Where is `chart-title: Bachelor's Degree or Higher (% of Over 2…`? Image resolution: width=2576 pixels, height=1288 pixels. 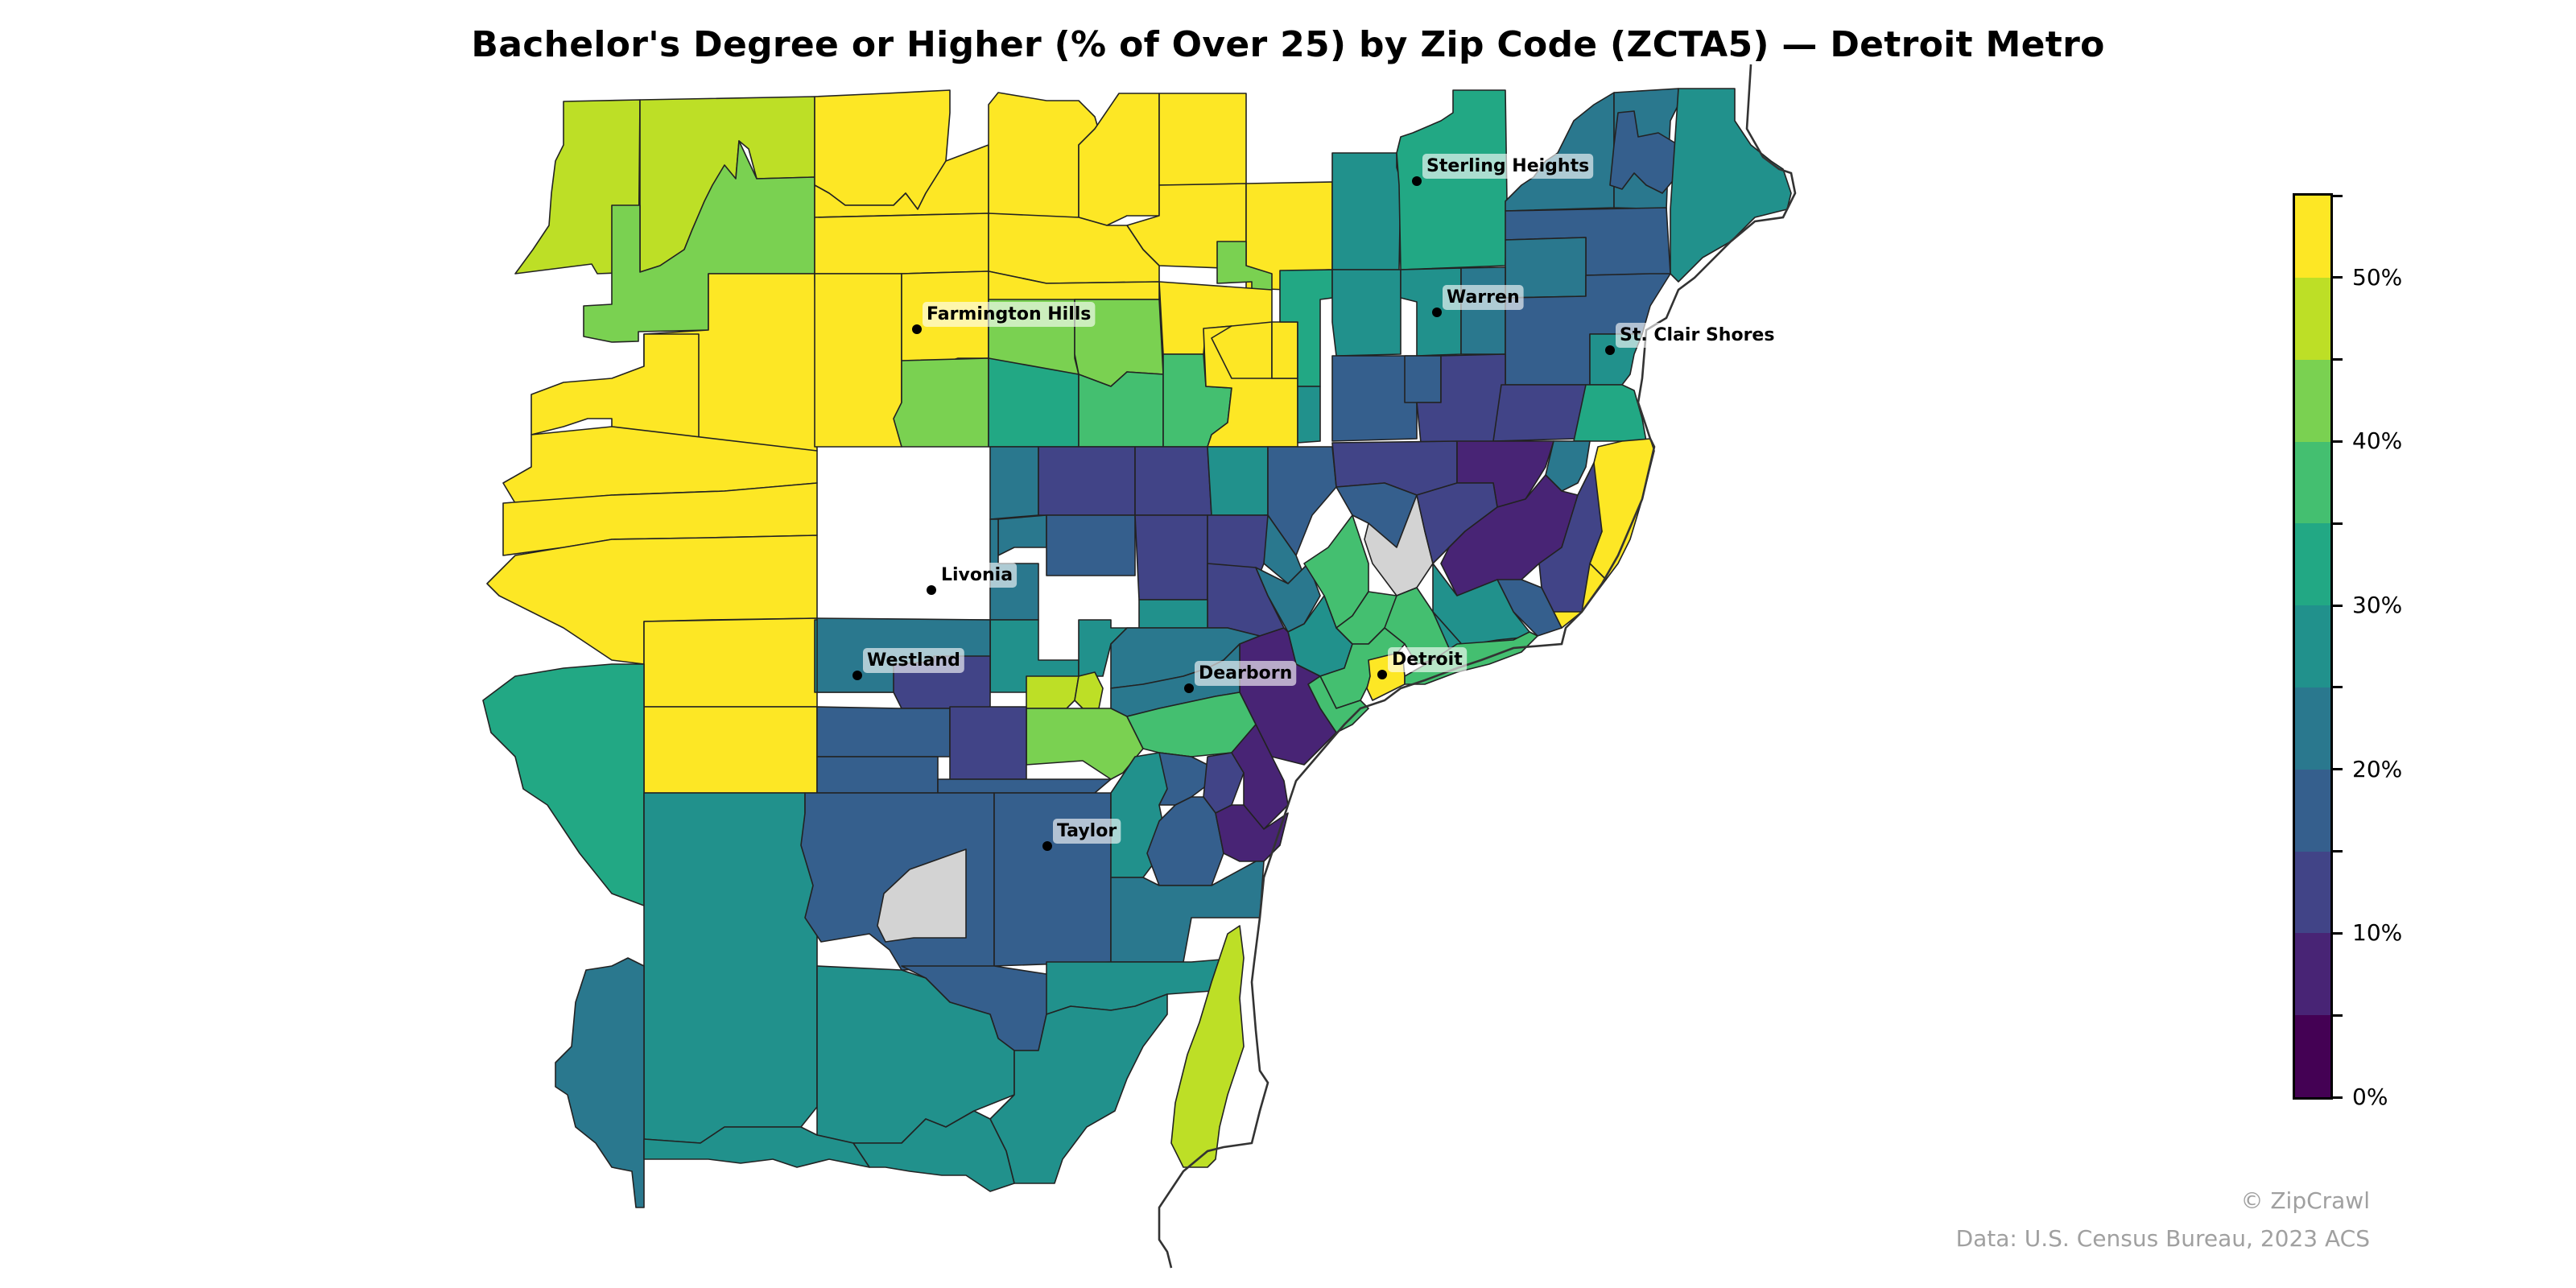 chart-title: Bachelor's Degree or Higher (% of Over 2… is located at coordinates (1288, 44).